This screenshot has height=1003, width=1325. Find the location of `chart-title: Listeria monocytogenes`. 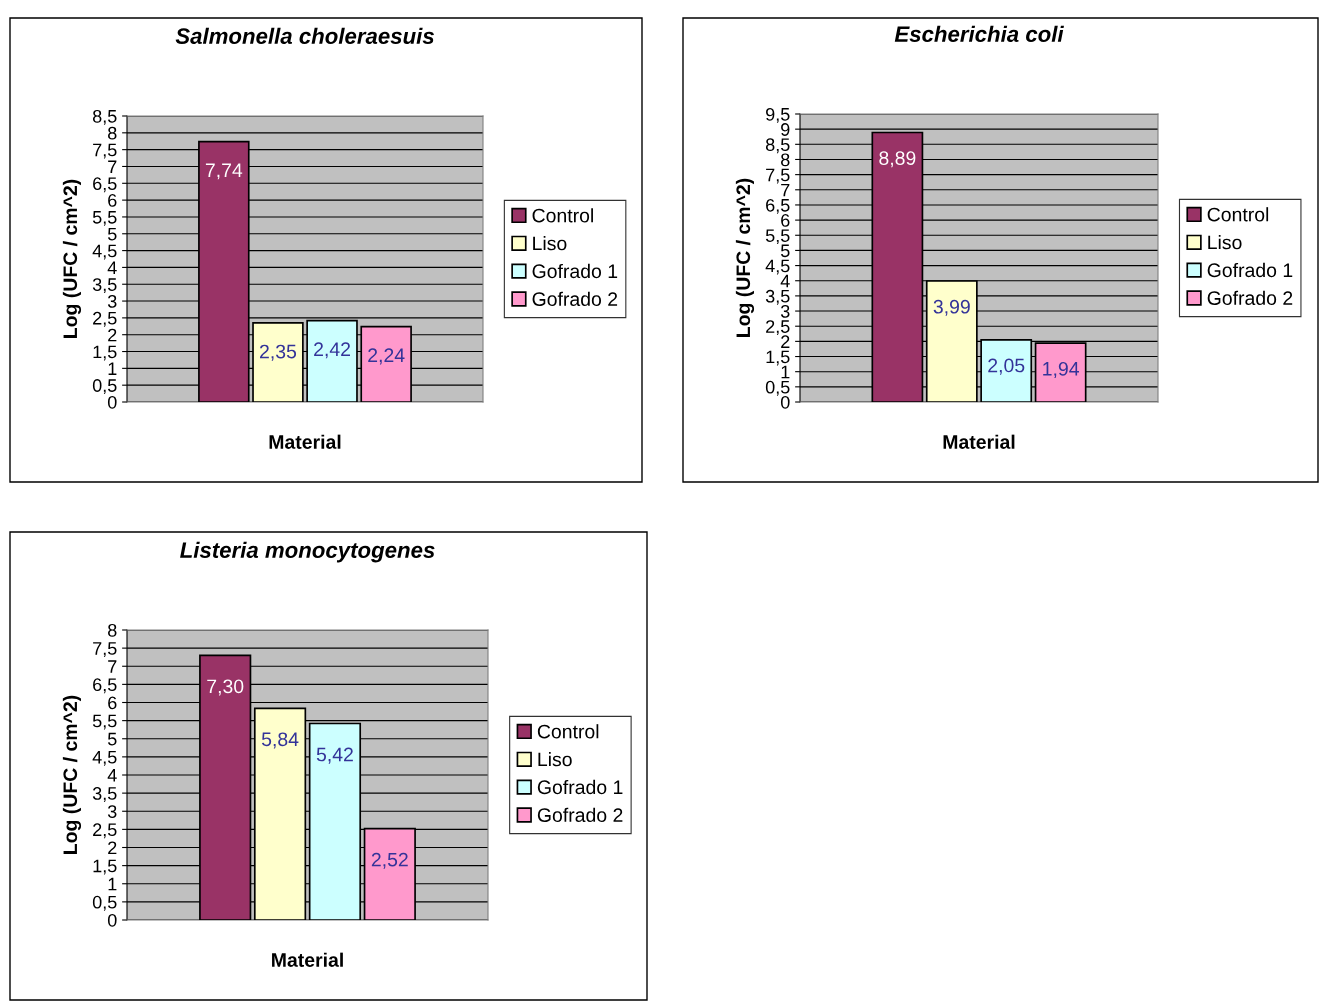

chart-title: Listeria monocytogenes is located at coordinates (307, 552).